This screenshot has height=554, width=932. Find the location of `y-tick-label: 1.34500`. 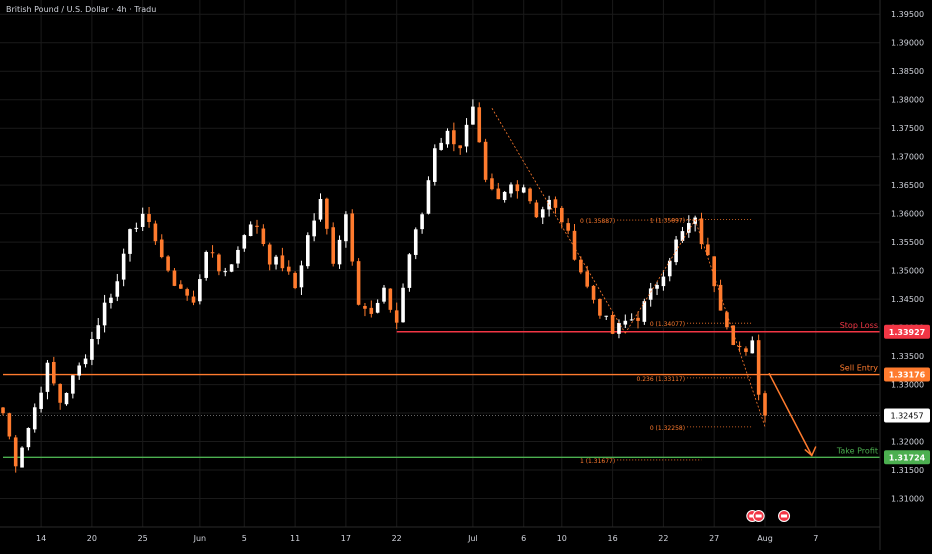

y-tick-label: 1.34500 is located at coordinates (907, 299).